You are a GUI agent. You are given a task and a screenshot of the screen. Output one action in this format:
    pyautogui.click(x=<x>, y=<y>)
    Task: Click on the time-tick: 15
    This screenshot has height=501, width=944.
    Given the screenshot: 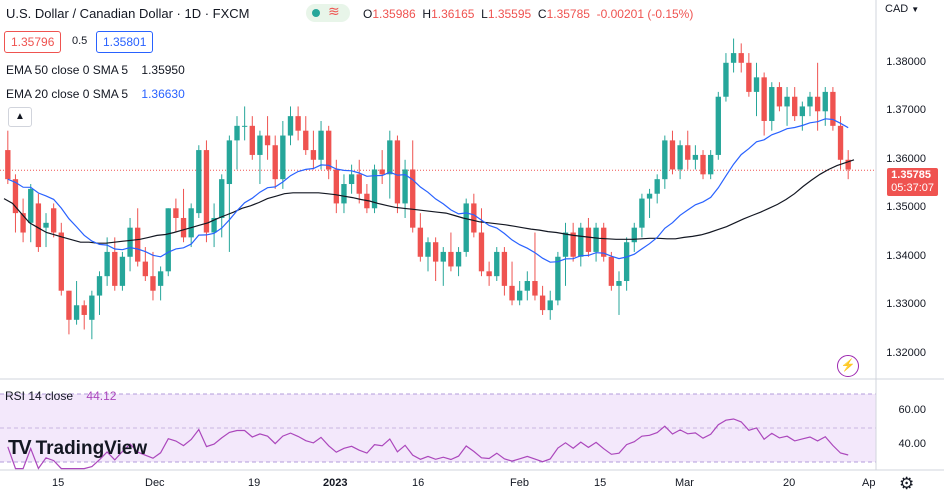 What is the action you would take?
    pyautogui.click(x=600, y=483)
    